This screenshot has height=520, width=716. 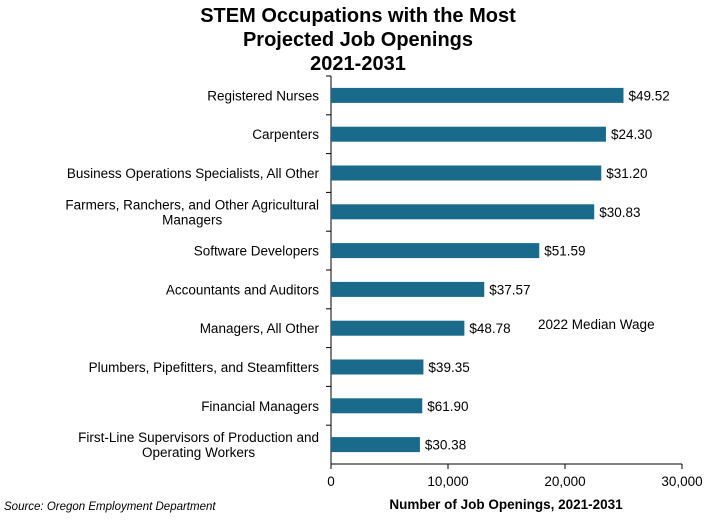 I want to click on data-label: $24.30, so click(x=631, y=134).